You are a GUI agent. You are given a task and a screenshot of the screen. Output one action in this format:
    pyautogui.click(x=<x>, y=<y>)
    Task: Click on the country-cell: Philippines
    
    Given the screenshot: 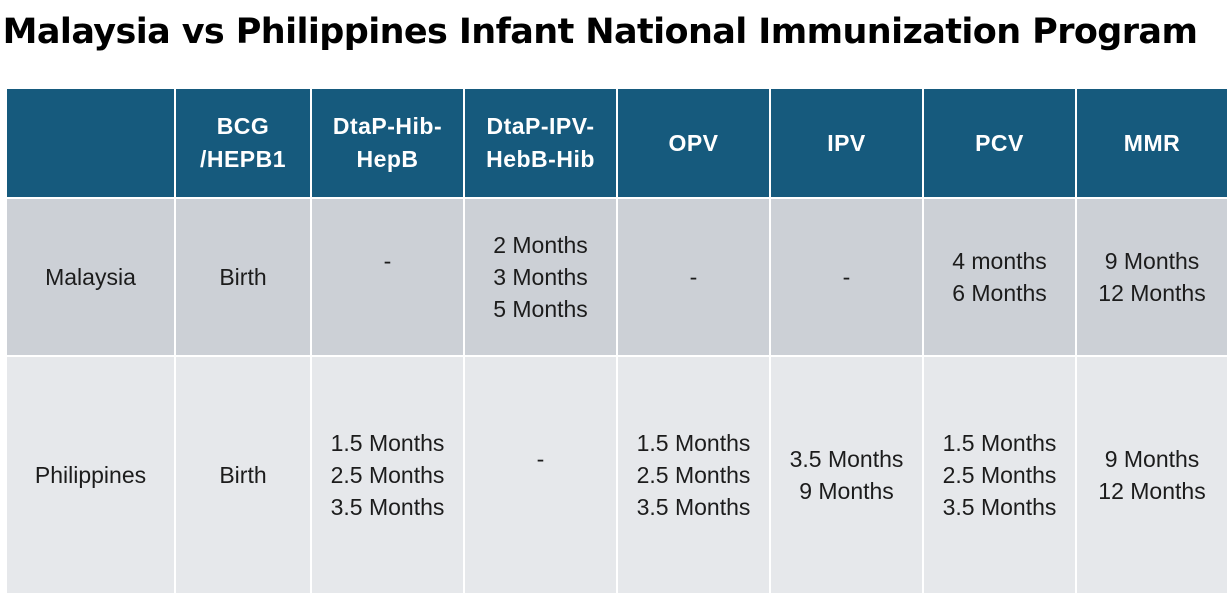 What is the action you would take?
    pyautogui.click(x=90, y=475)
    